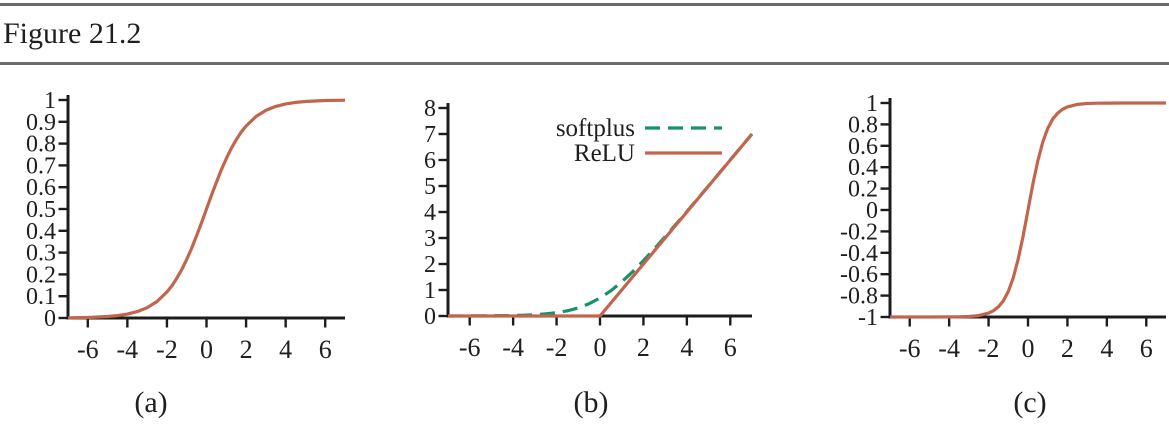  I want to click on y-tick-label: 0.1, so click(41, 297).